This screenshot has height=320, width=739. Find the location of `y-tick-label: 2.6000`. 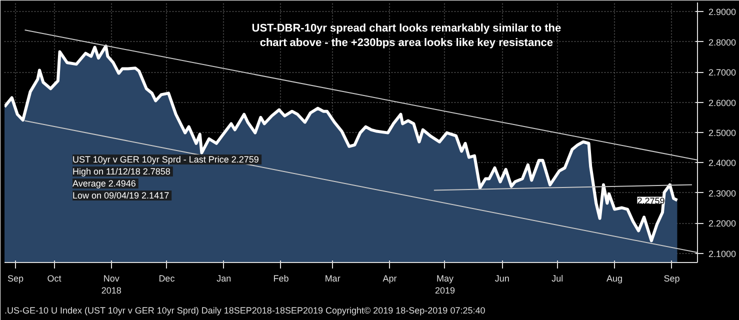

y-tick-label: 2.6000 is located at coordinates (722, 103).